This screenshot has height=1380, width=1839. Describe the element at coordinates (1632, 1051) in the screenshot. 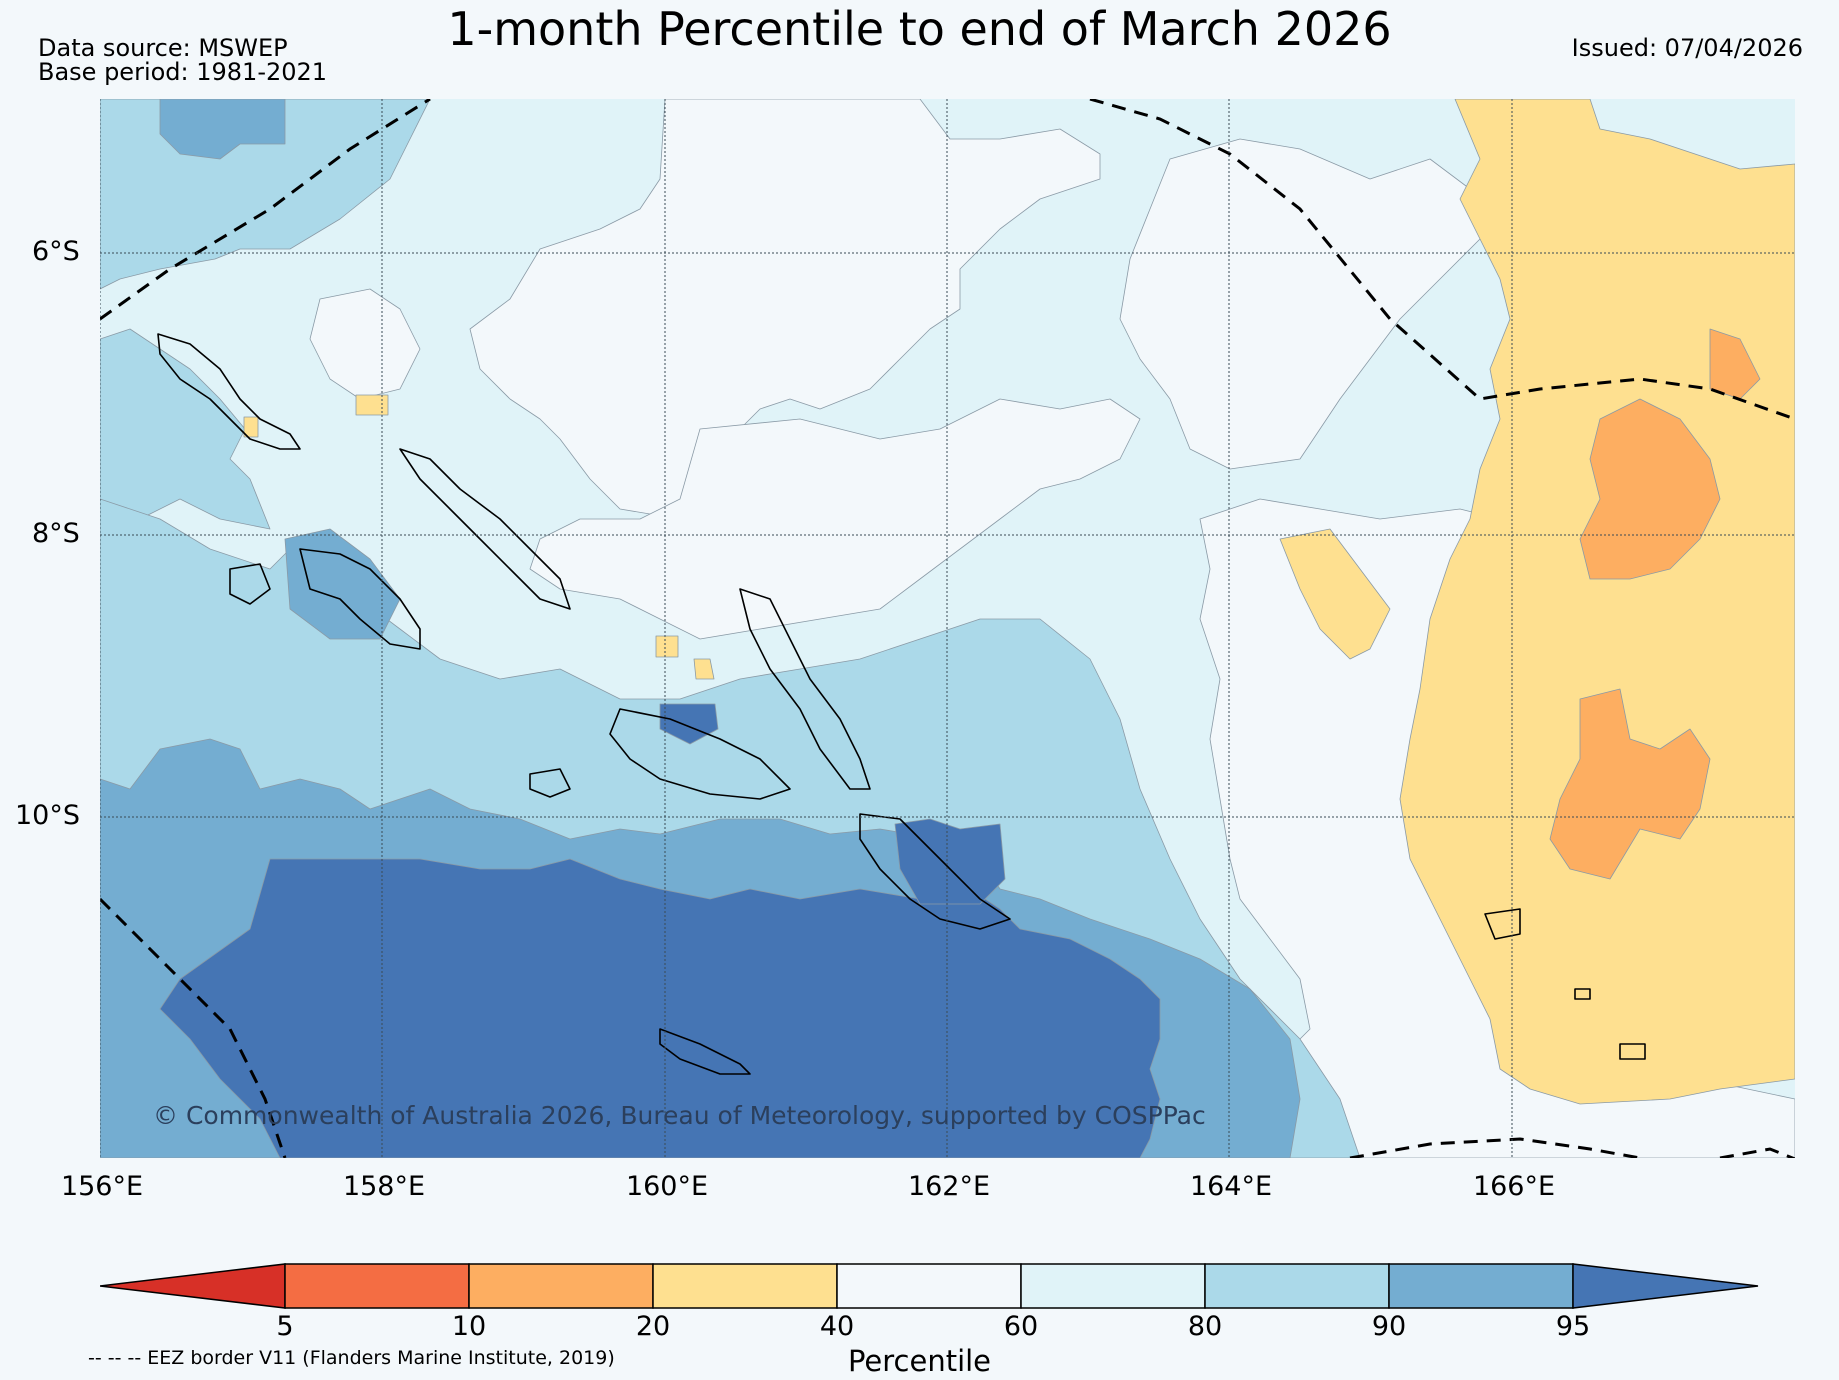

I see `island-anuta` at that location.